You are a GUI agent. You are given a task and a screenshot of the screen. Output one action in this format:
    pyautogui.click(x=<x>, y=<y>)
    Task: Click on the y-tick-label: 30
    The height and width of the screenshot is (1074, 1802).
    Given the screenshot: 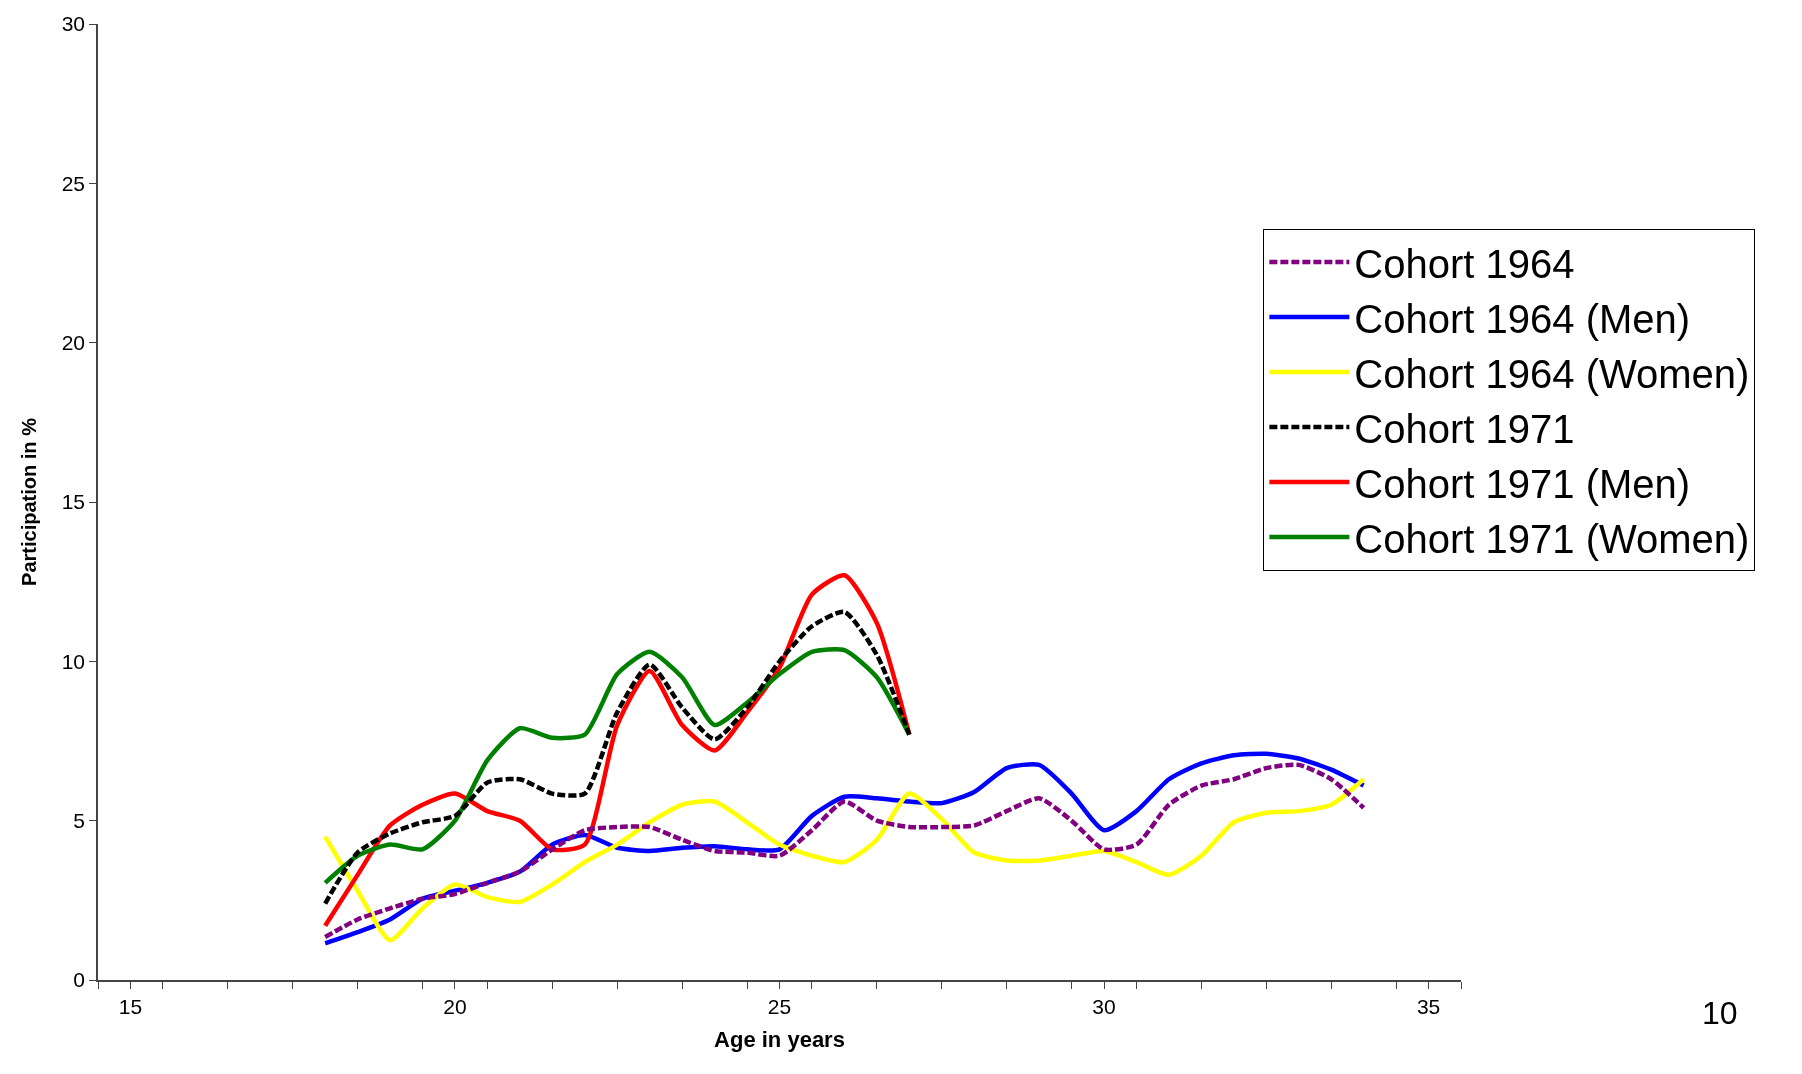 What is the action you would take?
    pyautogui.click(x=73, y=24)
    